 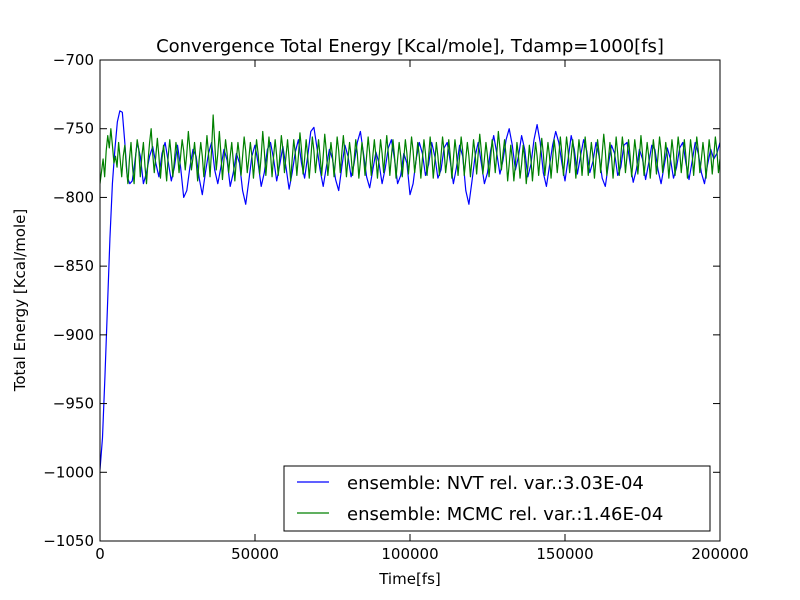 What do you see at coordinates (68, 541) in the screenshot?
I see `y-tick-label: −1050` at bounding box center [68, 541].